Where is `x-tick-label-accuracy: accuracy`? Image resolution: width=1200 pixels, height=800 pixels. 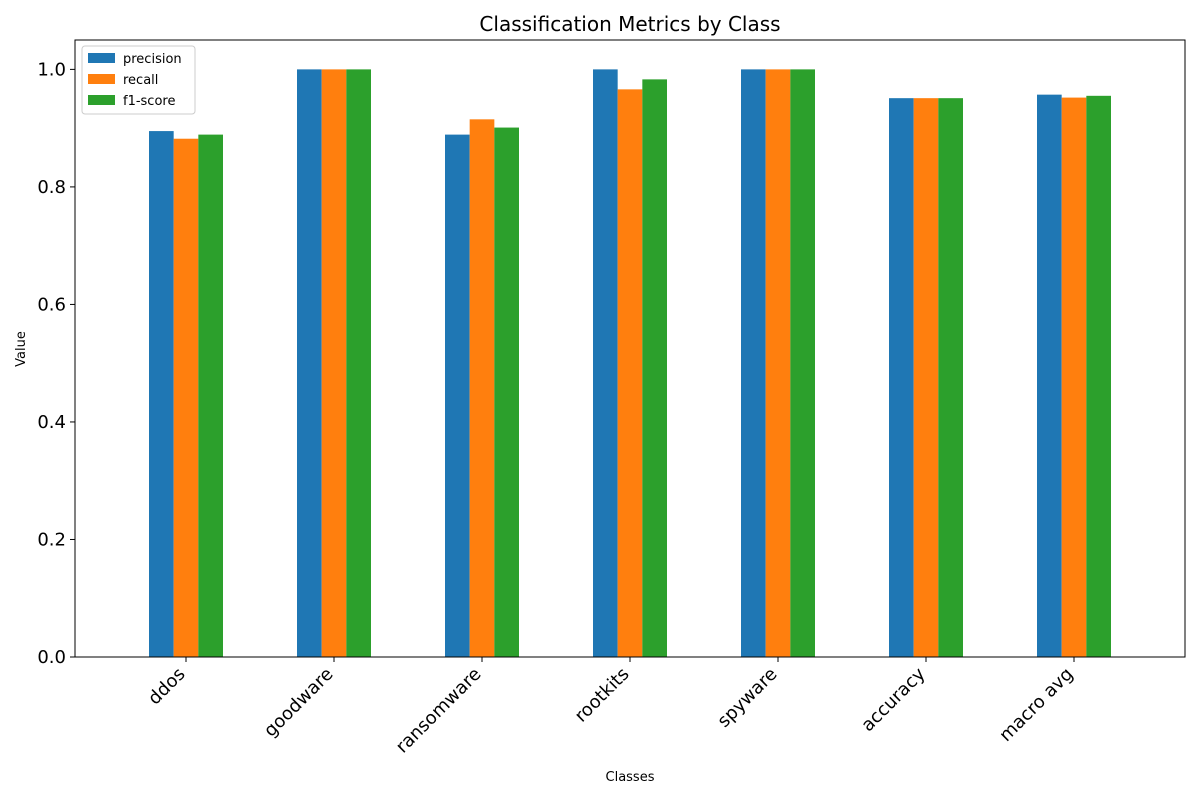
x-tick-label-accuracy: accuracy is located at coordinates (893, 699).